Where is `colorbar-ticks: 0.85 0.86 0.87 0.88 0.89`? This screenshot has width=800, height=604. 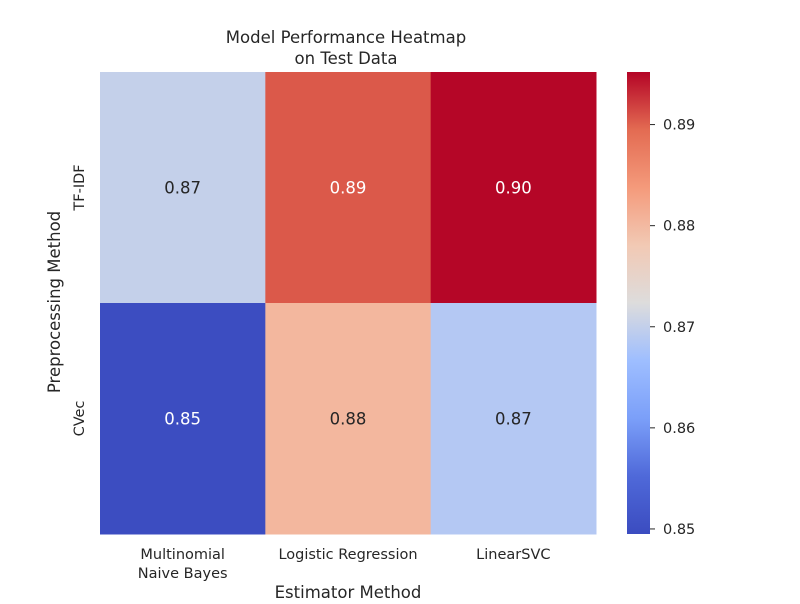
colorbar-ticks: 0.85 0.86 0.87 0.88 0.89 is located at coordinates (672, 328).